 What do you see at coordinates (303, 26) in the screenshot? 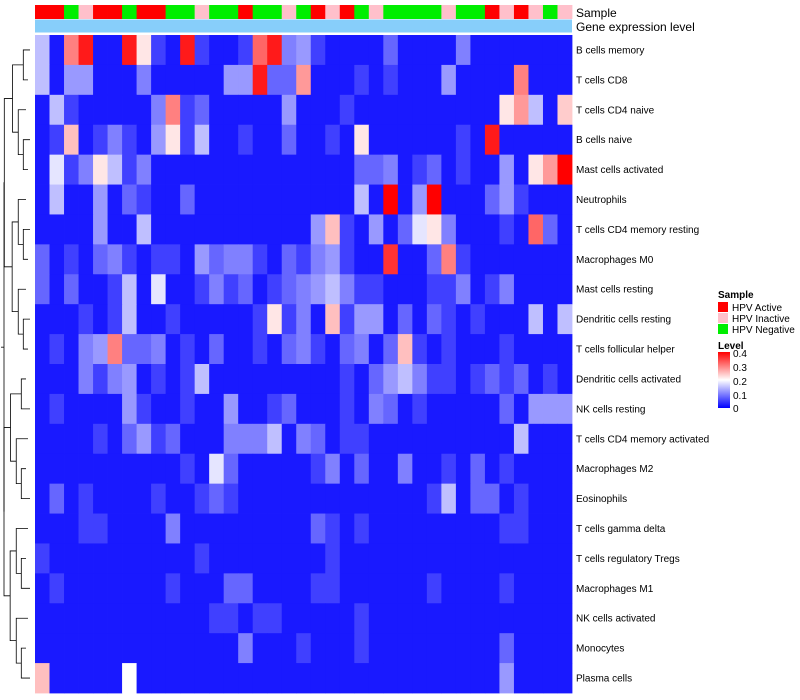
I see `expression-annotation-cell` at bounding box center [303, 26].